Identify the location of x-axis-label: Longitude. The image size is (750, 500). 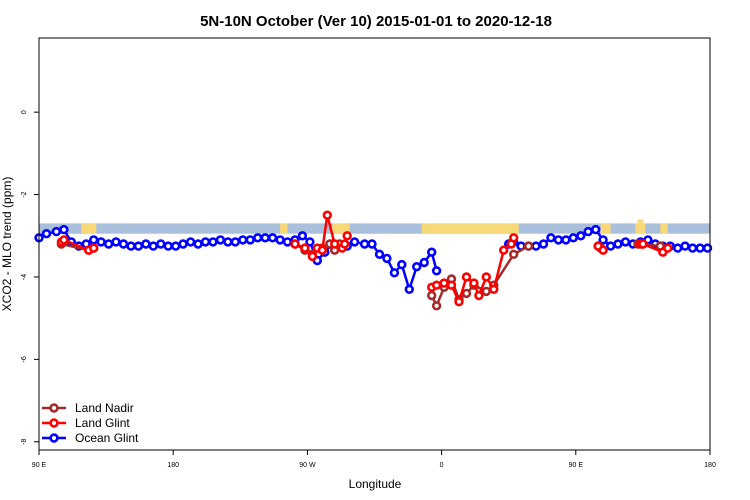
(375, 484).